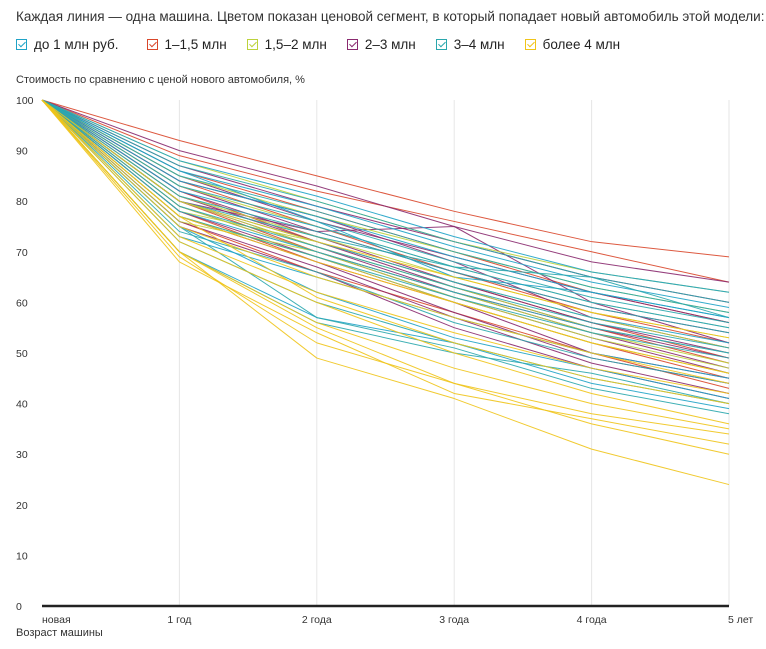  Describe the element at coordinates (59, 633) in the screenshot. I see `x-axis-label: Возраст машины` at that location.